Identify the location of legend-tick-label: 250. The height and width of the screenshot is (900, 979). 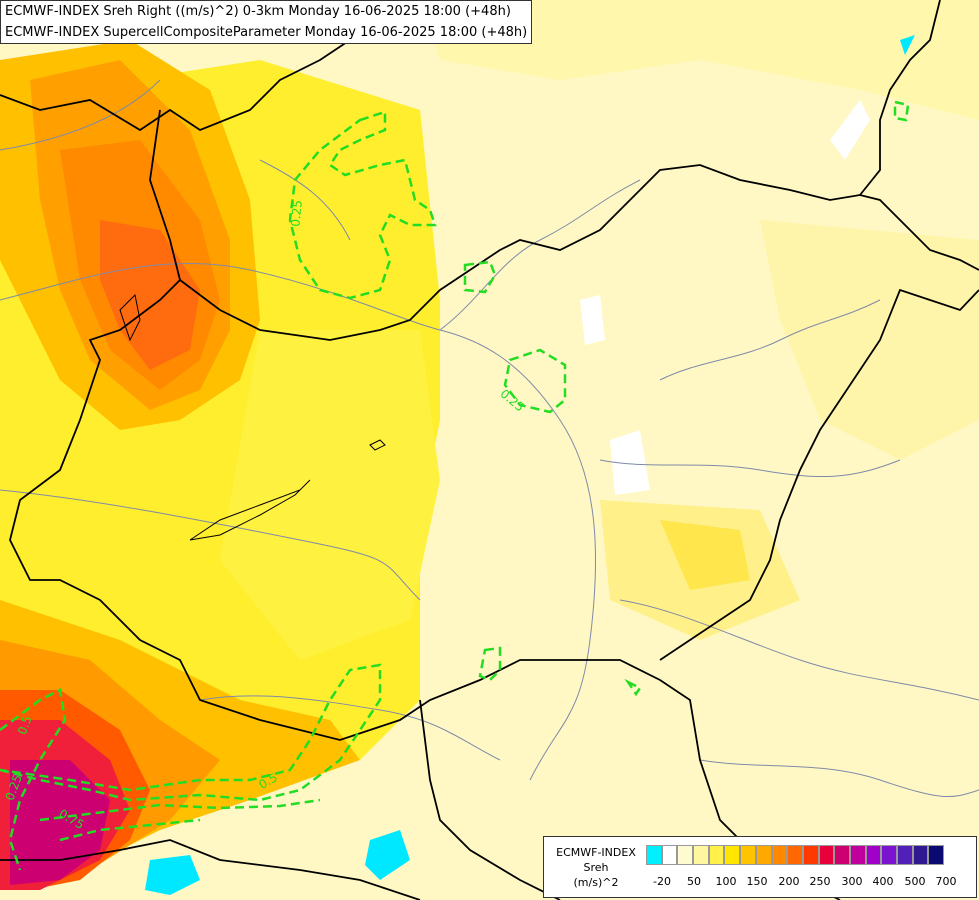
(820, 881).